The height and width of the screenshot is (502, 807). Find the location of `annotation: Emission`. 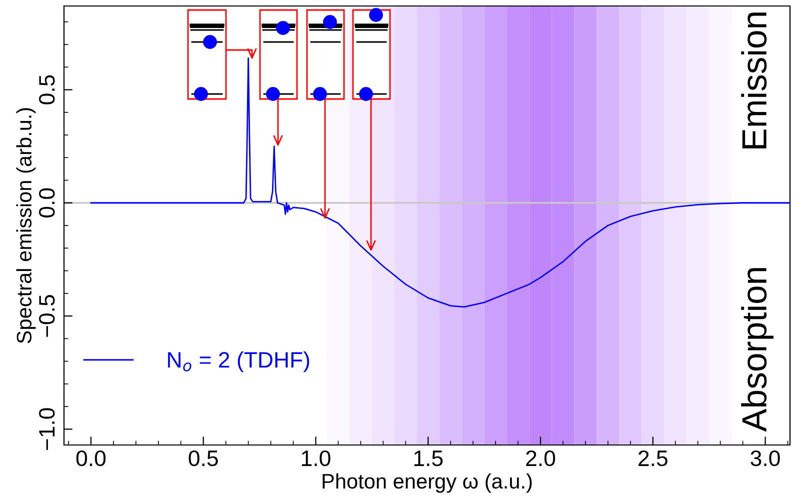

annotation: Emission is located at coordinates (754, 80).